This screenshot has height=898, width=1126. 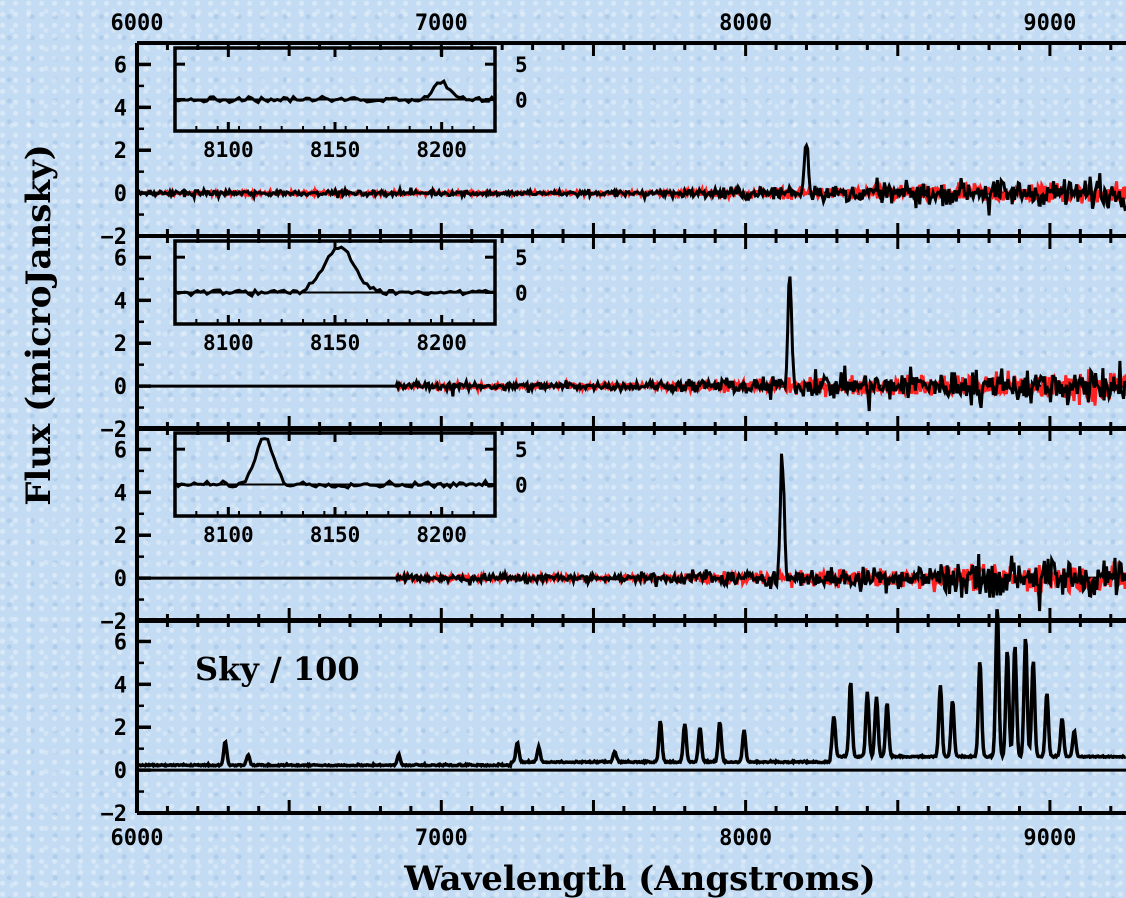 I want to click on x-tick-label-top: 7000, so click(x=441, y=23).